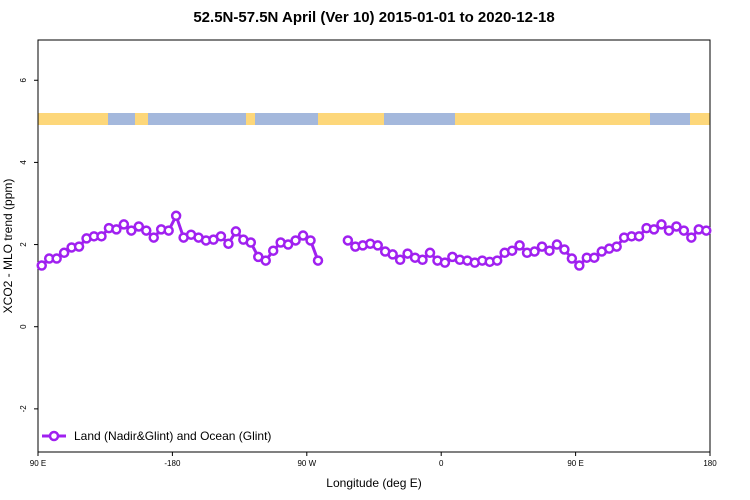 The width and height of the screenshot is (750, 500). What do you see at coordinates (172, 436) in the screenshot?
I see `legend-label: Land (Nadir&Glint) and Ocean (Glint)` at bounding box center [172, 436].